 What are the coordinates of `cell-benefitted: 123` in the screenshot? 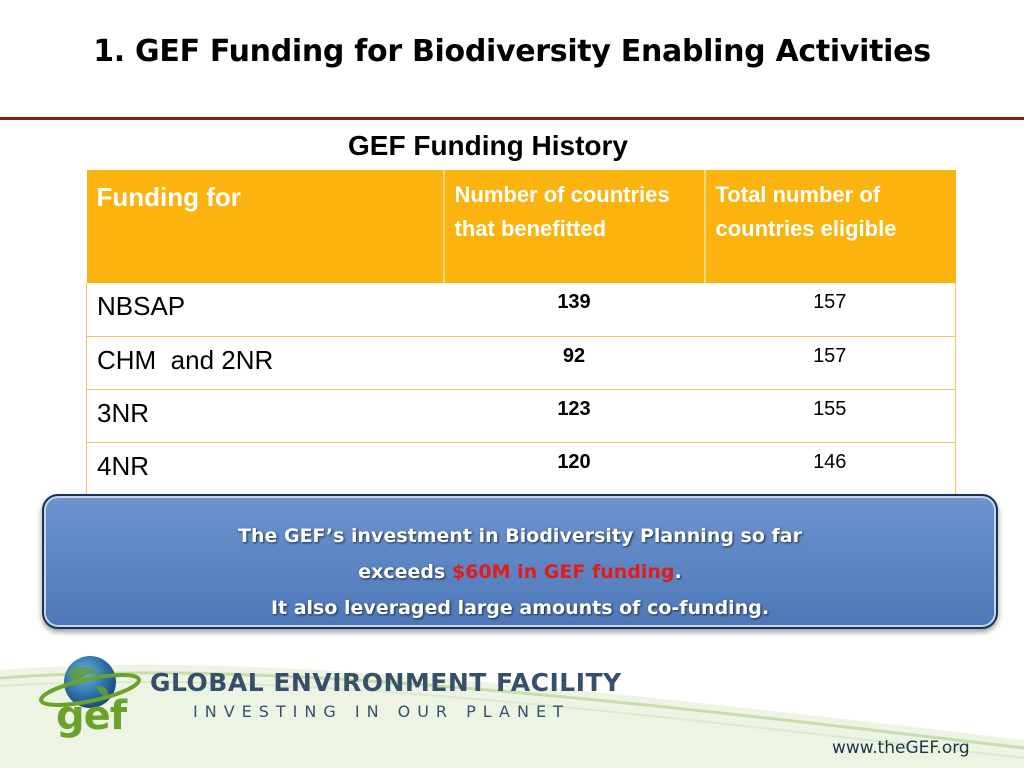 It's located at (574, 416).